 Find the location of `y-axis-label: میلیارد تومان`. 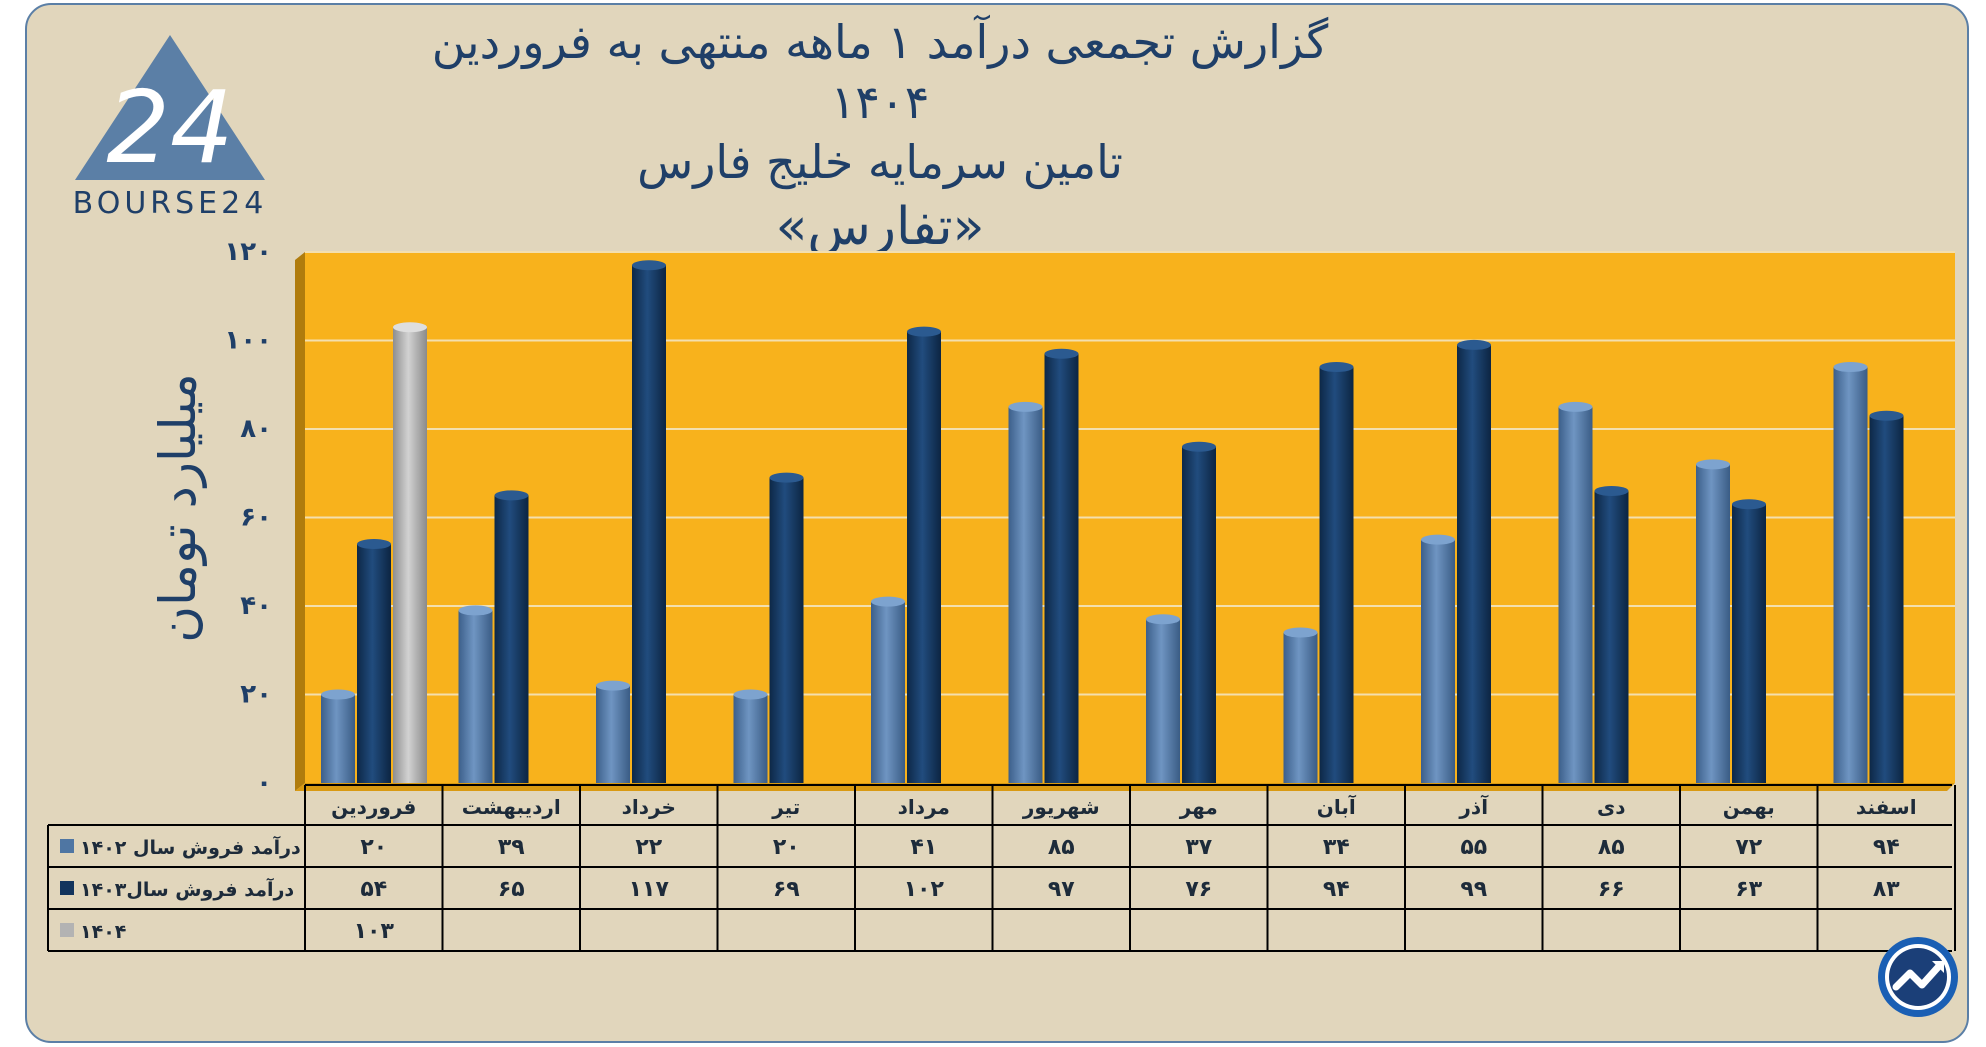

y-axis-label: میلیارد تومان is located at coordinates (178, 508).